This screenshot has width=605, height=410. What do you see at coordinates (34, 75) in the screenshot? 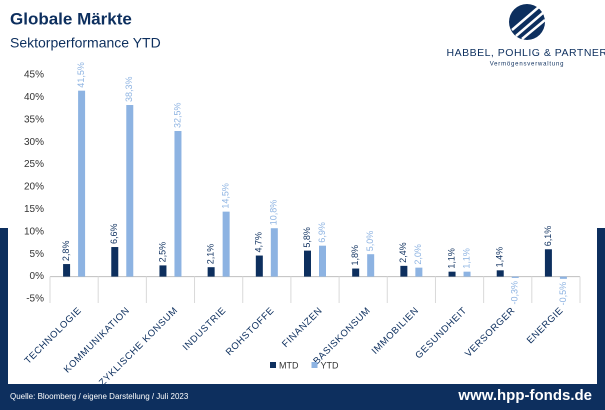
I see `y-tick-label: 45%` at bounding box center [34, 75].